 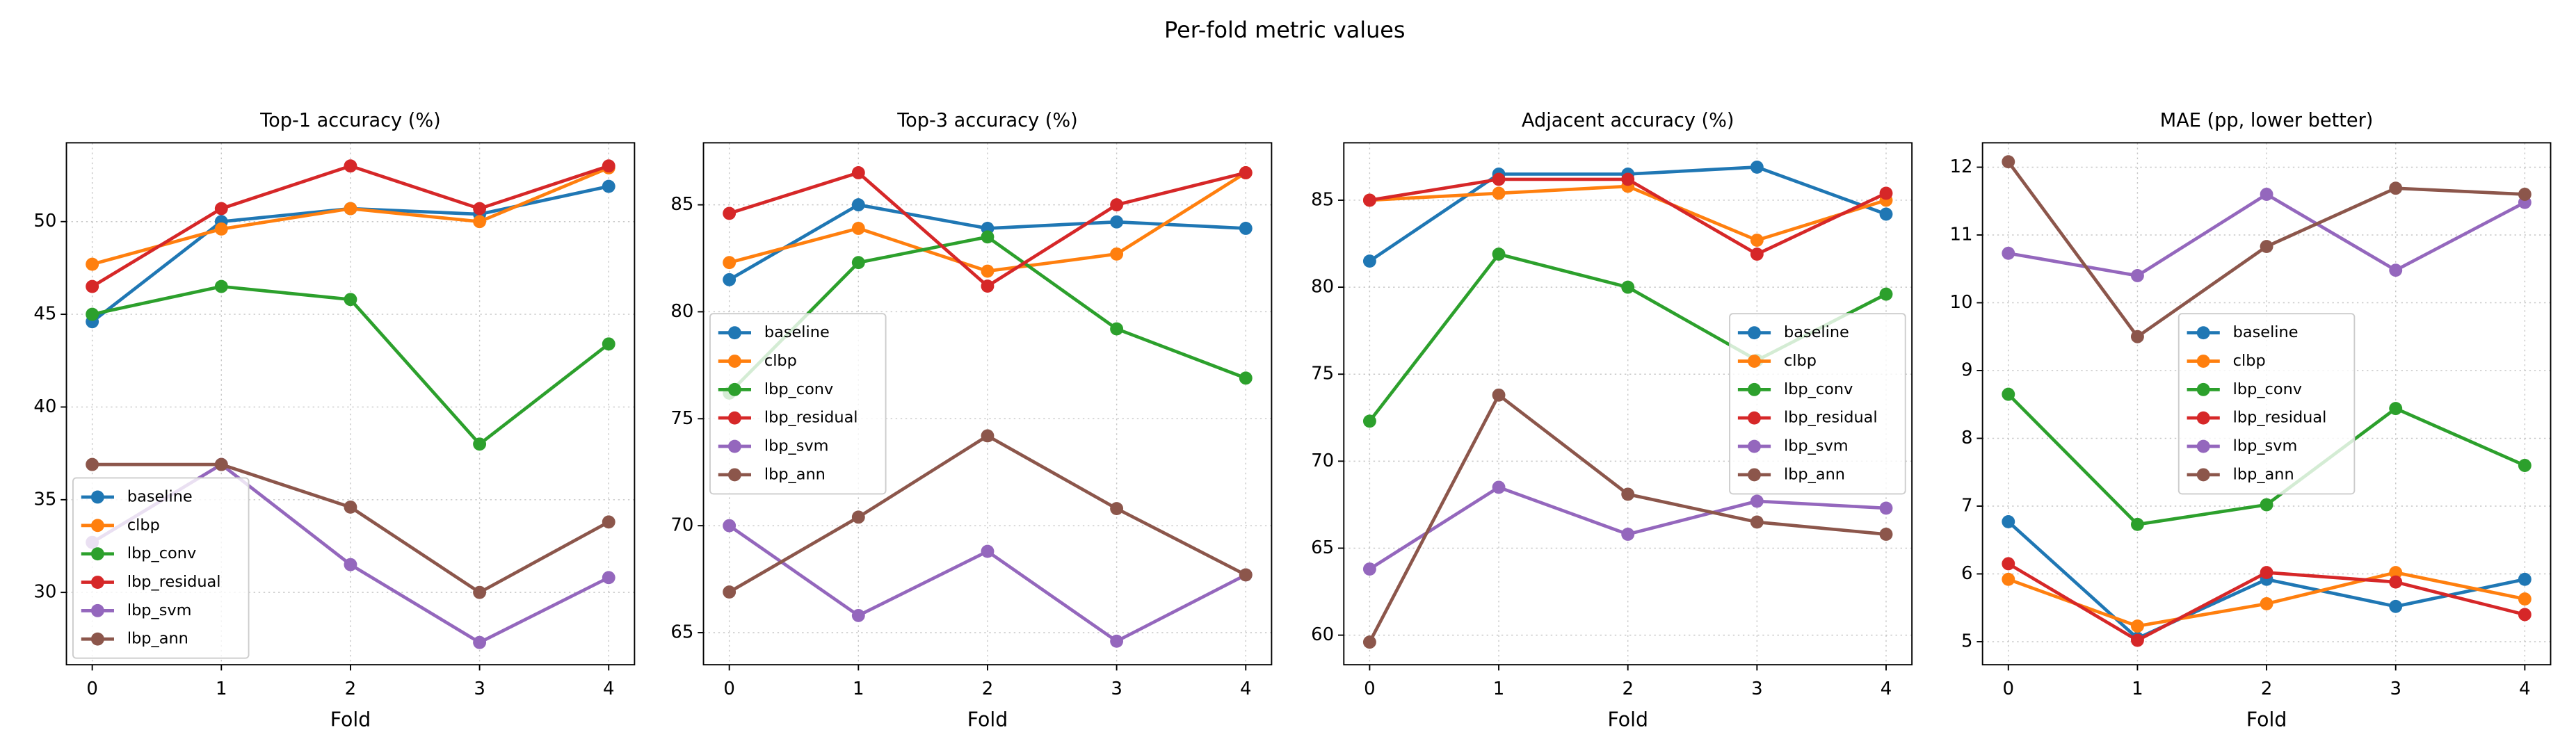 I want to click on y-tick-label: 35, so click(x=45, y=499).